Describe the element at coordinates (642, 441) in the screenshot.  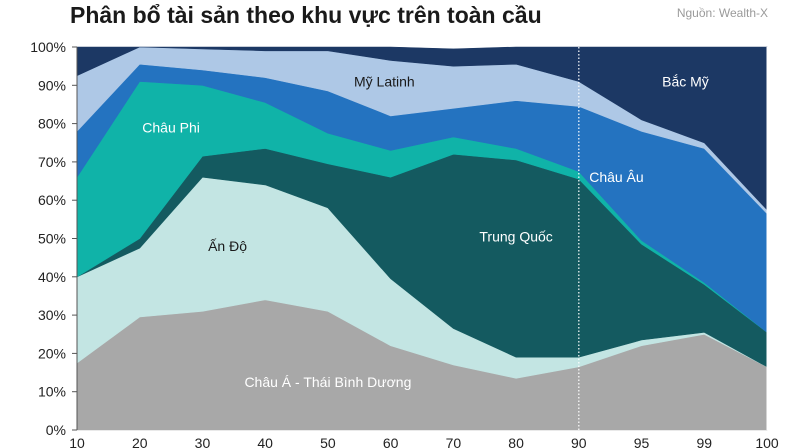
I see `x-tick-label: 95` at that location.